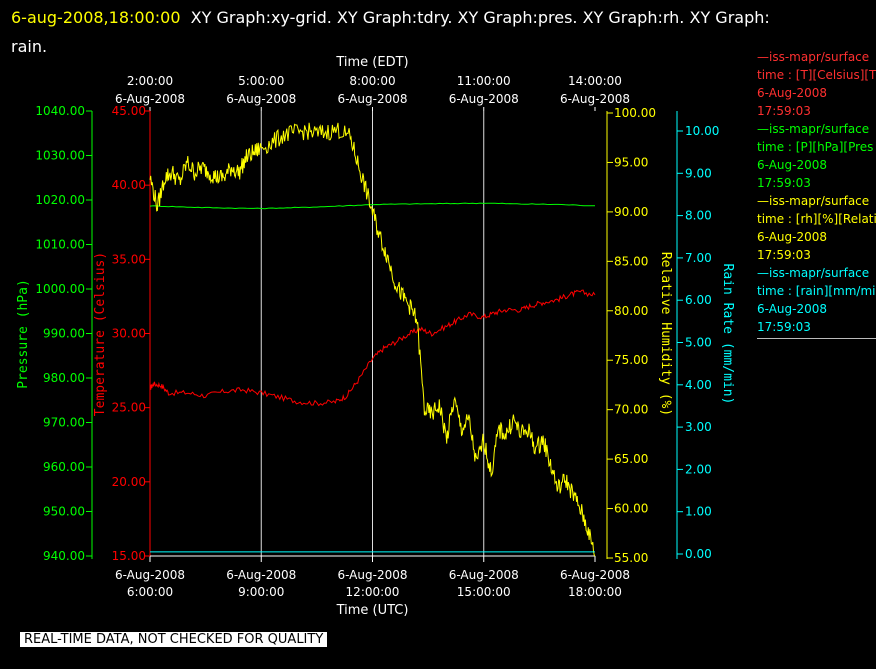  I want to click on x-top-tick-label: 5:00:00, so click(261, 81).